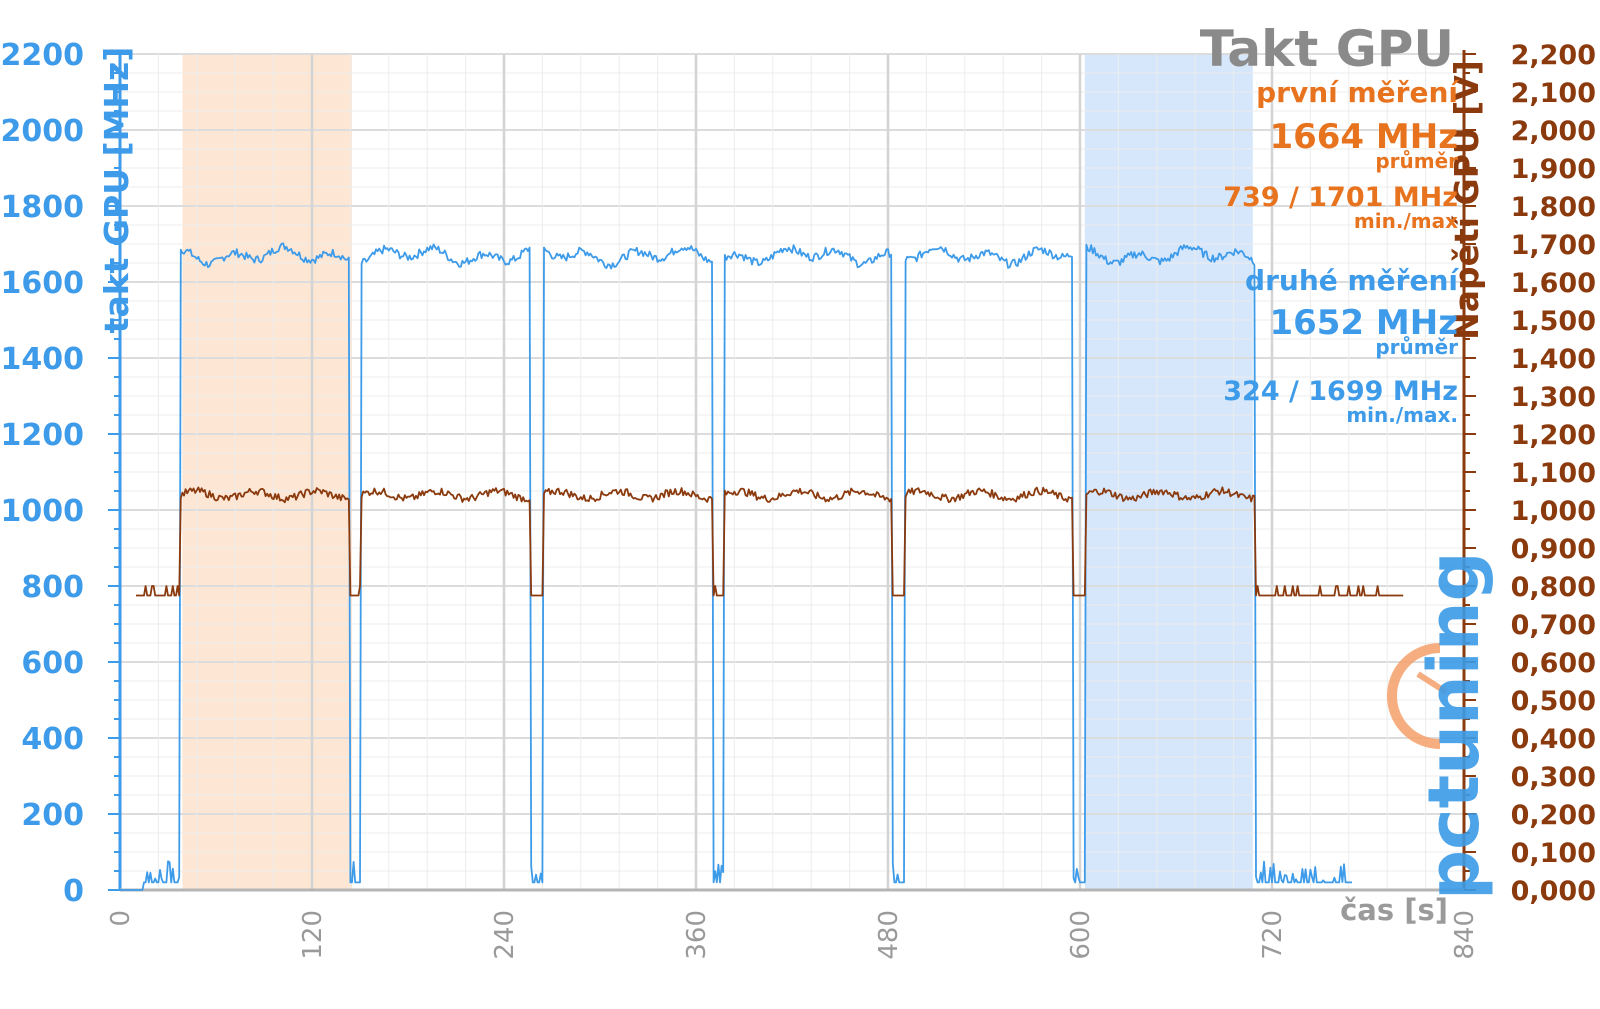  I want to click on second-measure-avg: 1652 MHz, so click(1363, 323).